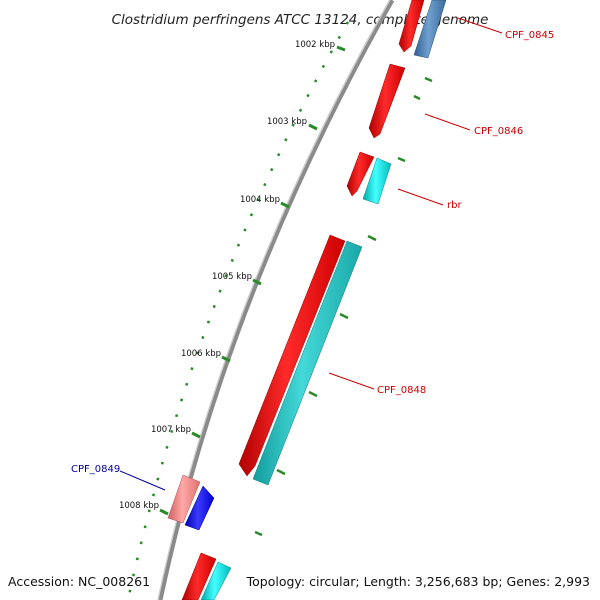 The width and height of the screenshot is (600, 600). Describe the element at coordinates (201, 354) in the screenshot. I see `tick-label: 1006 kbp` at that location.